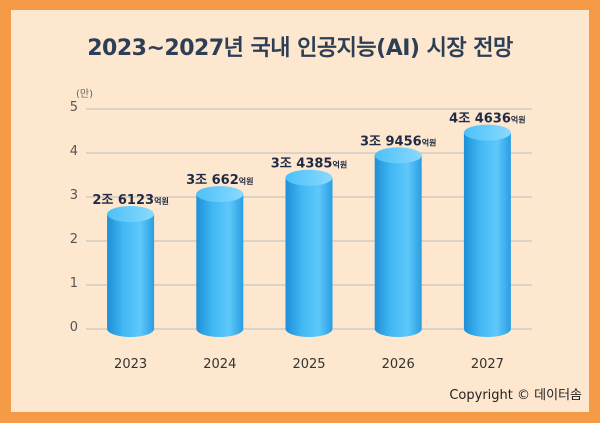 Image resolution: width=600 pixels, height=423 pixels. Describe the element at coordinates (515, 395) in the screenshot. I see `copyright-notice: Copyright © 데이터솜` at that location.